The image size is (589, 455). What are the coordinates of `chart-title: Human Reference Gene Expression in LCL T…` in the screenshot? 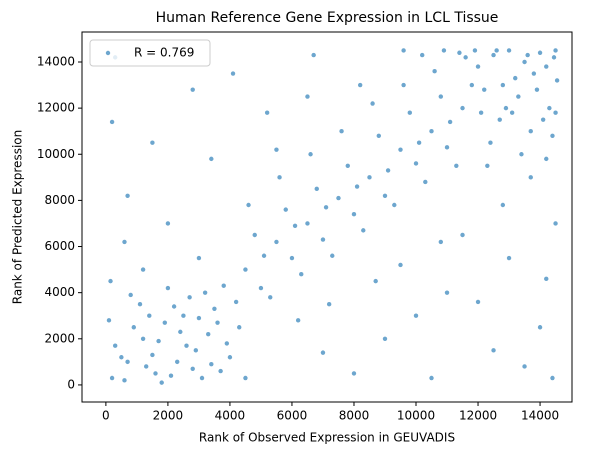 It's located at (327, 18).